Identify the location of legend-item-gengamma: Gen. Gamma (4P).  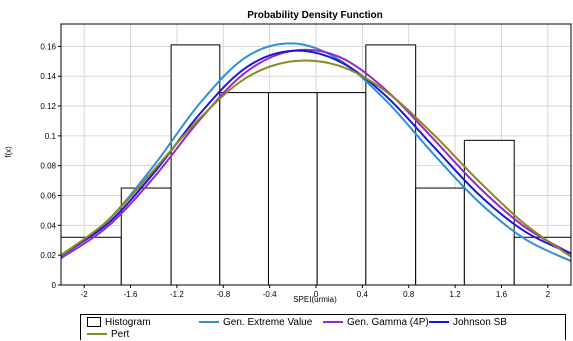
(376, 323).